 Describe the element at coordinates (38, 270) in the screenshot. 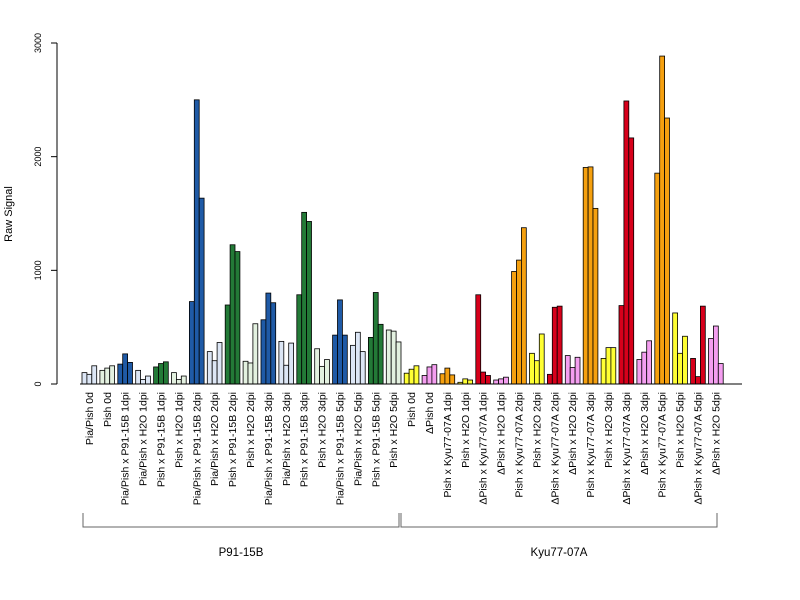

I see `y-tick-label: 1000` at that location.